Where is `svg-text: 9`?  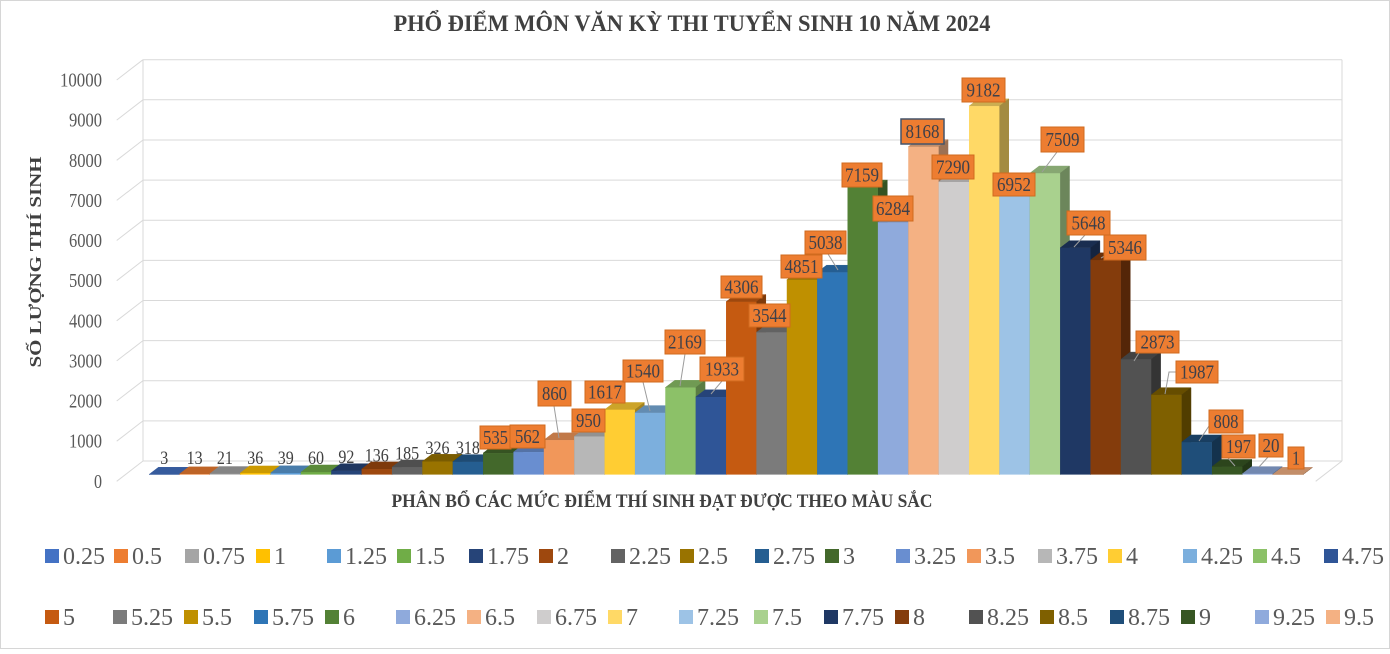
svg-text: 9 is located at coordinates (1205, 618).